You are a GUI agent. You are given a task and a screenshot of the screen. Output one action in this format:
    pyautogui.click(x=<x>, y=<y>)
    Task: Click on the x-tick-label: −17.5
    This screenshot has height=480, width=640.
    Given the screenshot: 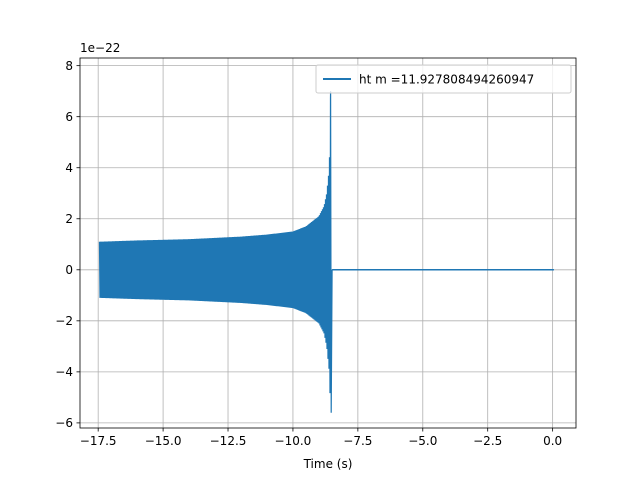 What is the action you would take?
    pyautogui.click(x=98, y=441)
    